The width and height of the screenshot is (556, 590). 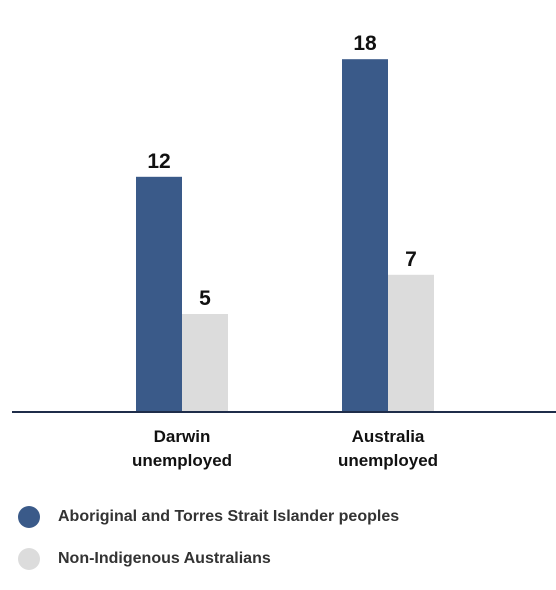 I want to click on value-label-non-indigenous-darwin: 5, so click(x=205, y=298).